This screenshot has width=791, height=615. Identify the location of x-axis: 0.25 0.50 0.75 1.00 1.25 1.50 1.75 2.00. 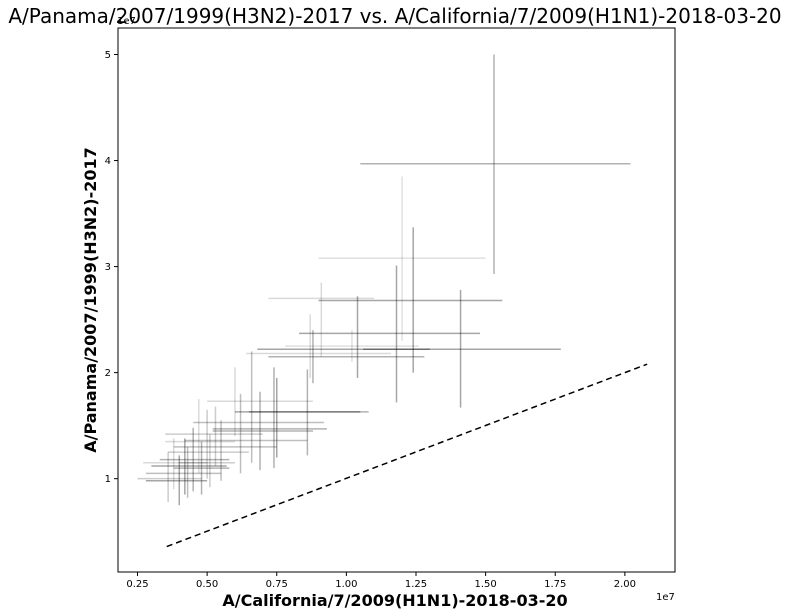
(381, 581).